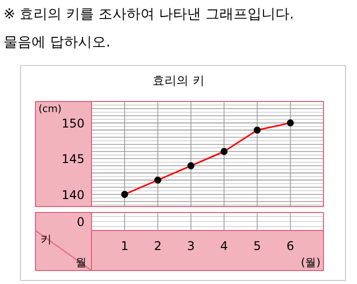 The width and height of the screenshot is (357, 284). Describe the element at coordinates (224, 246) in the screenshot. I see `x-tick-label: 4` at that location.